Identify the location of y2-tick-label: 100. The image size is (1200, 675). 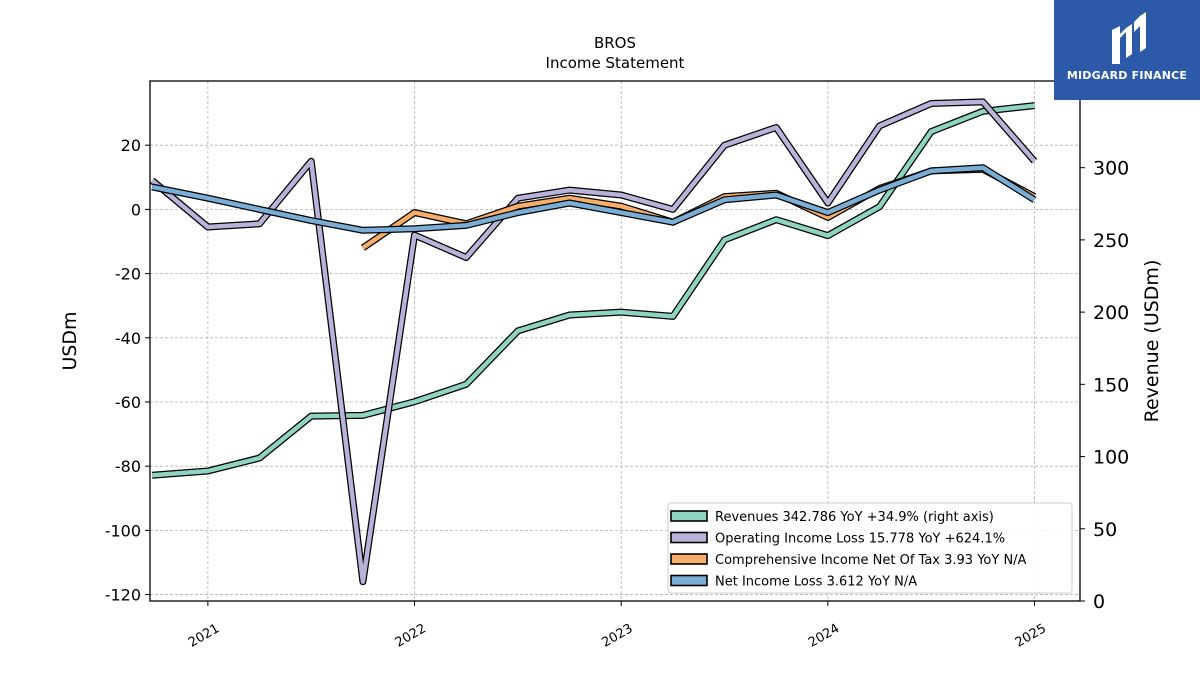
(1111, 458).